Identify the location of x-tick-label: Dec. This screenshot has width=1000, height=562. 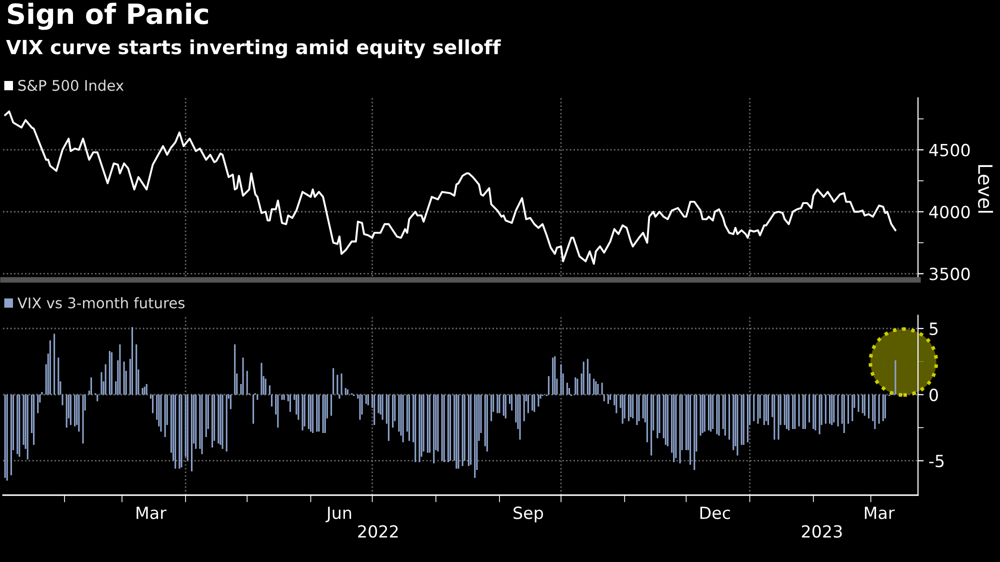
(715, 513).